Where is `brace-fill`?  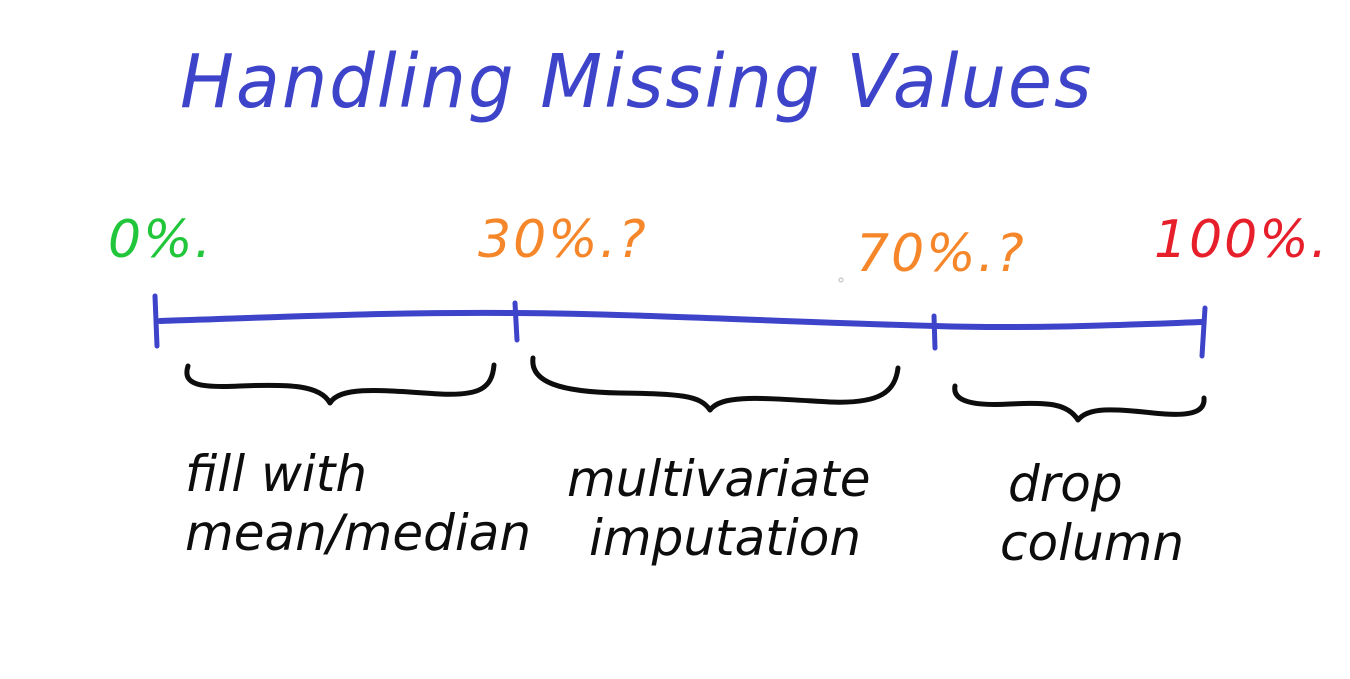
brace-fill is located at coordinates (340, 384).